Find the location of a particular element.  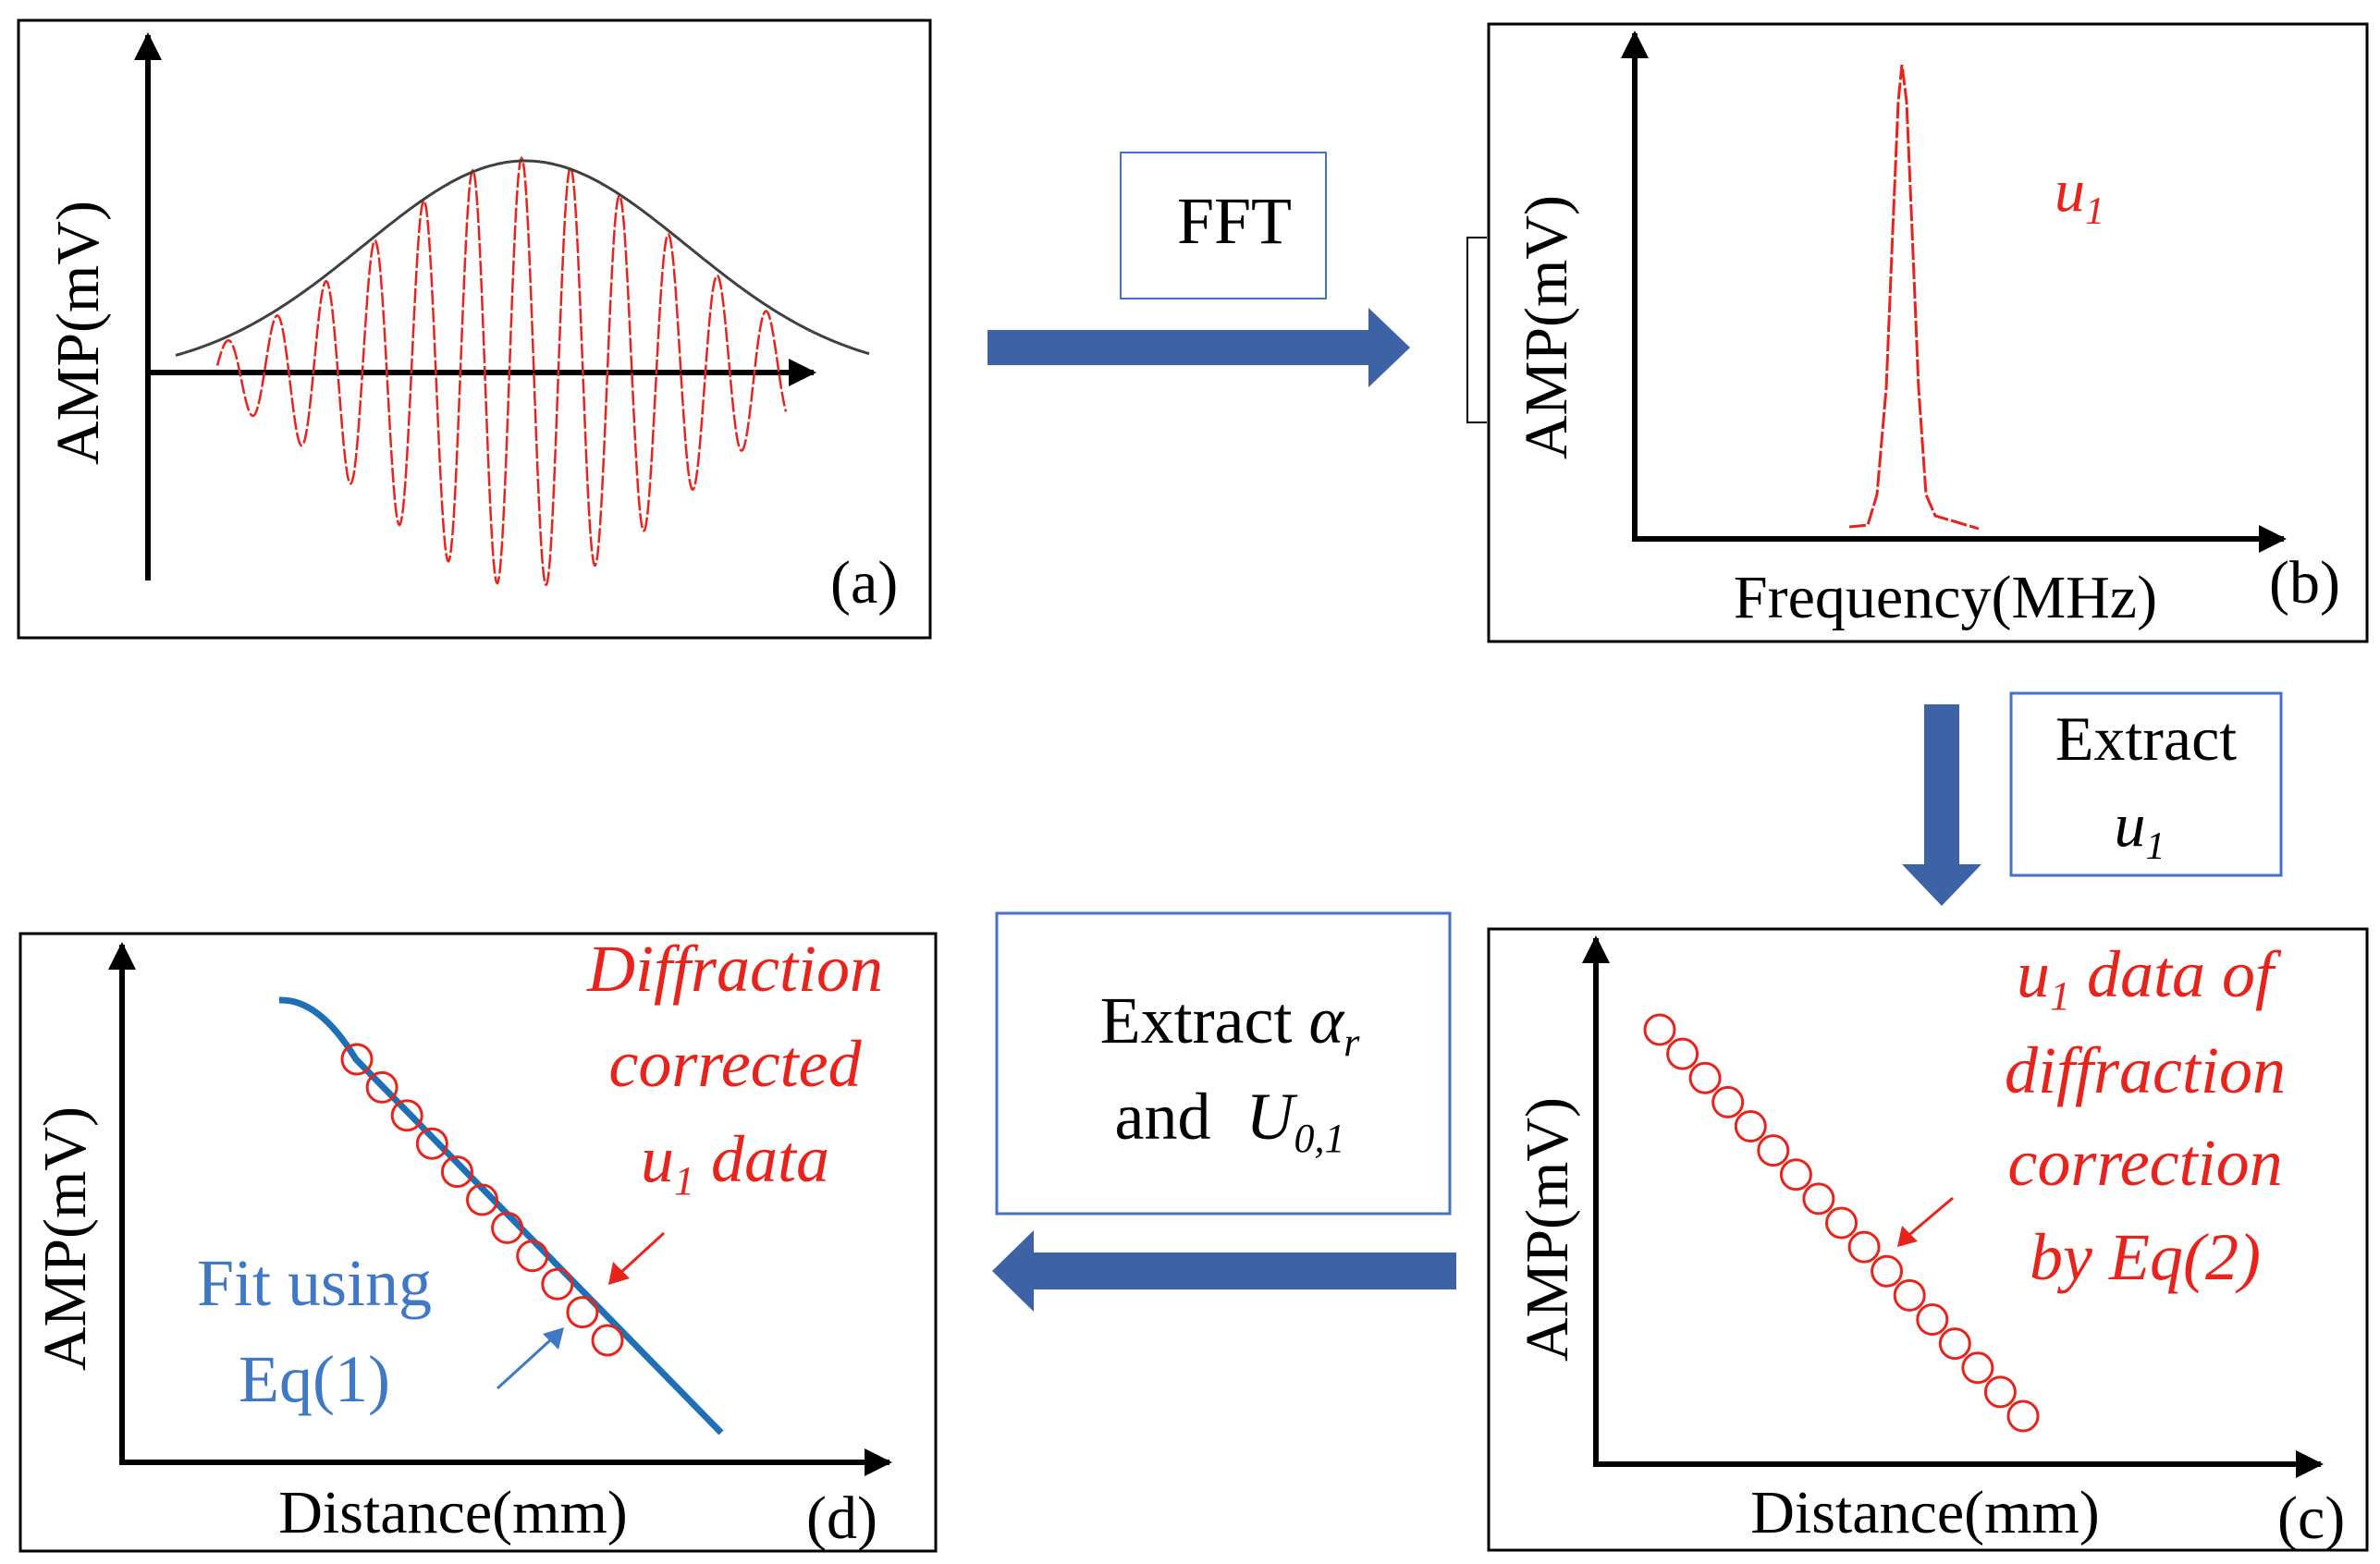

panel-c-markers is located at coordinates (1841, 1223).